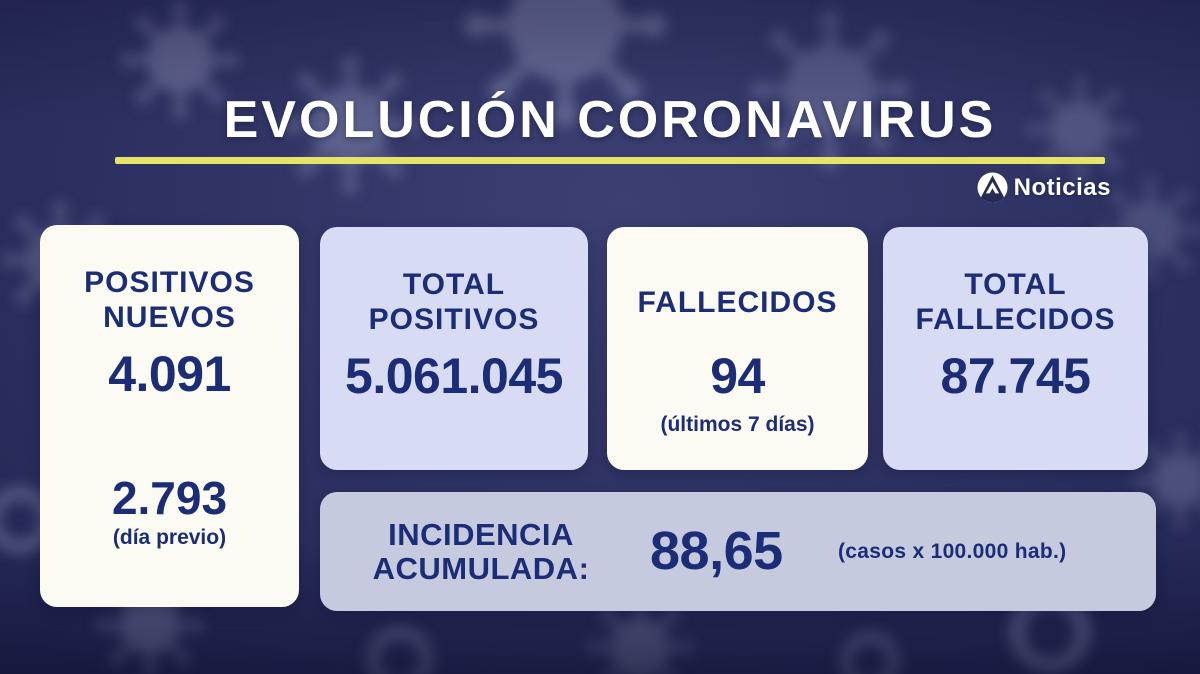 This screenshot has height=674, width=1200. Describe the element at coordinates (610, 120) in the screenshot. I see `page-title: EVOLUCIÓN CORONAVIRUS` at that location.